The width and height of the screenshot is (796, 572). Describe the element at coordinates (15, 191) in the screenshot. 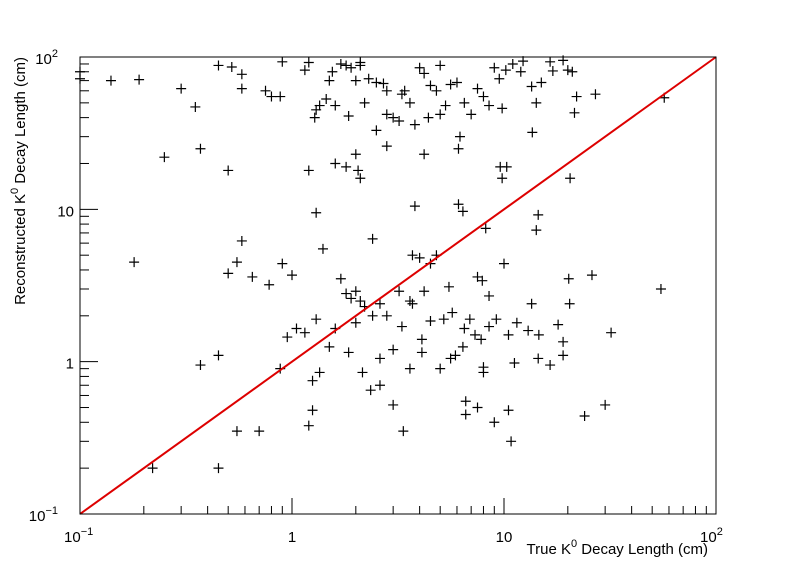

I see `y-axis-title-sup: 0` at that location.